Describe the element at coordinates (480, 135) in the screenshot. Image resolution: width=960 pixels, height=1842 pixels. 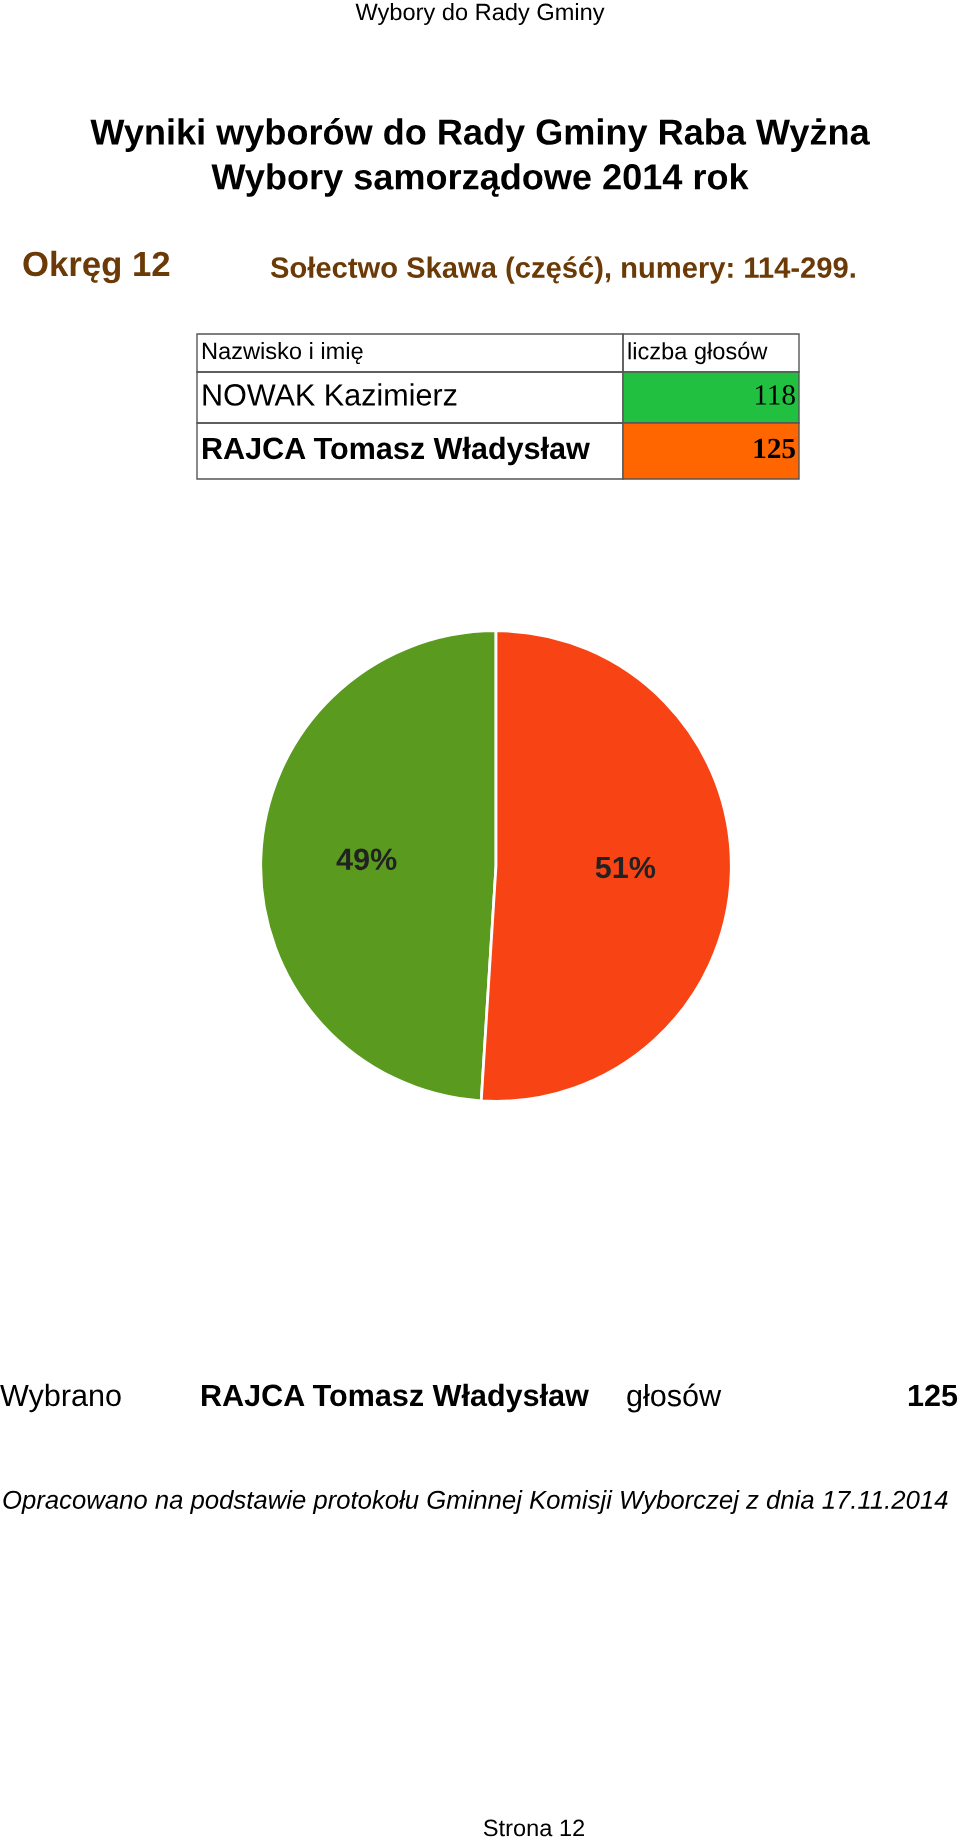
I see `chart-title: Wyniki wyborów do Rady Gminy Raba Wyżna` at that location.